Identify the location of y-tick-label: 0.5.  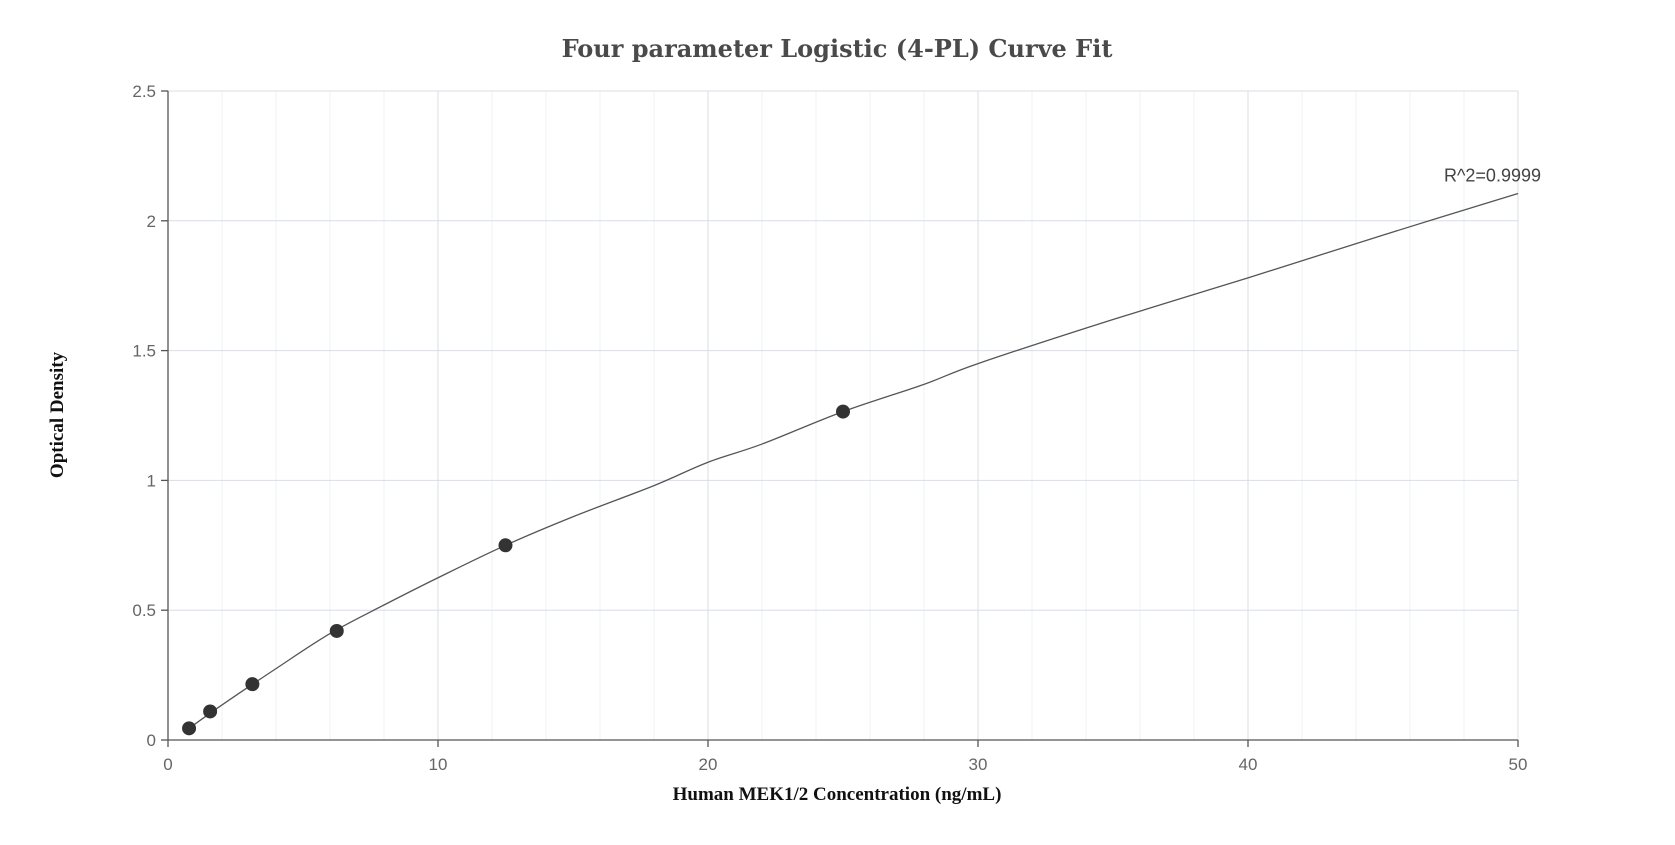
(144, 610).